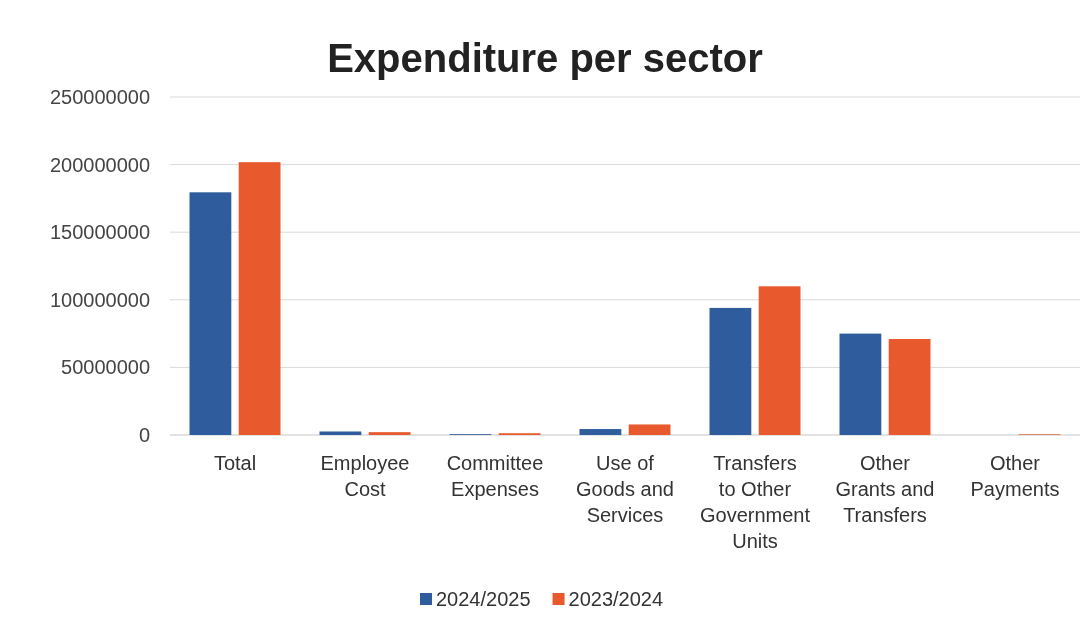  Describe the element at coordinates (235, 463) in the screenshot. I see `x-tick-label: Total` at that location.